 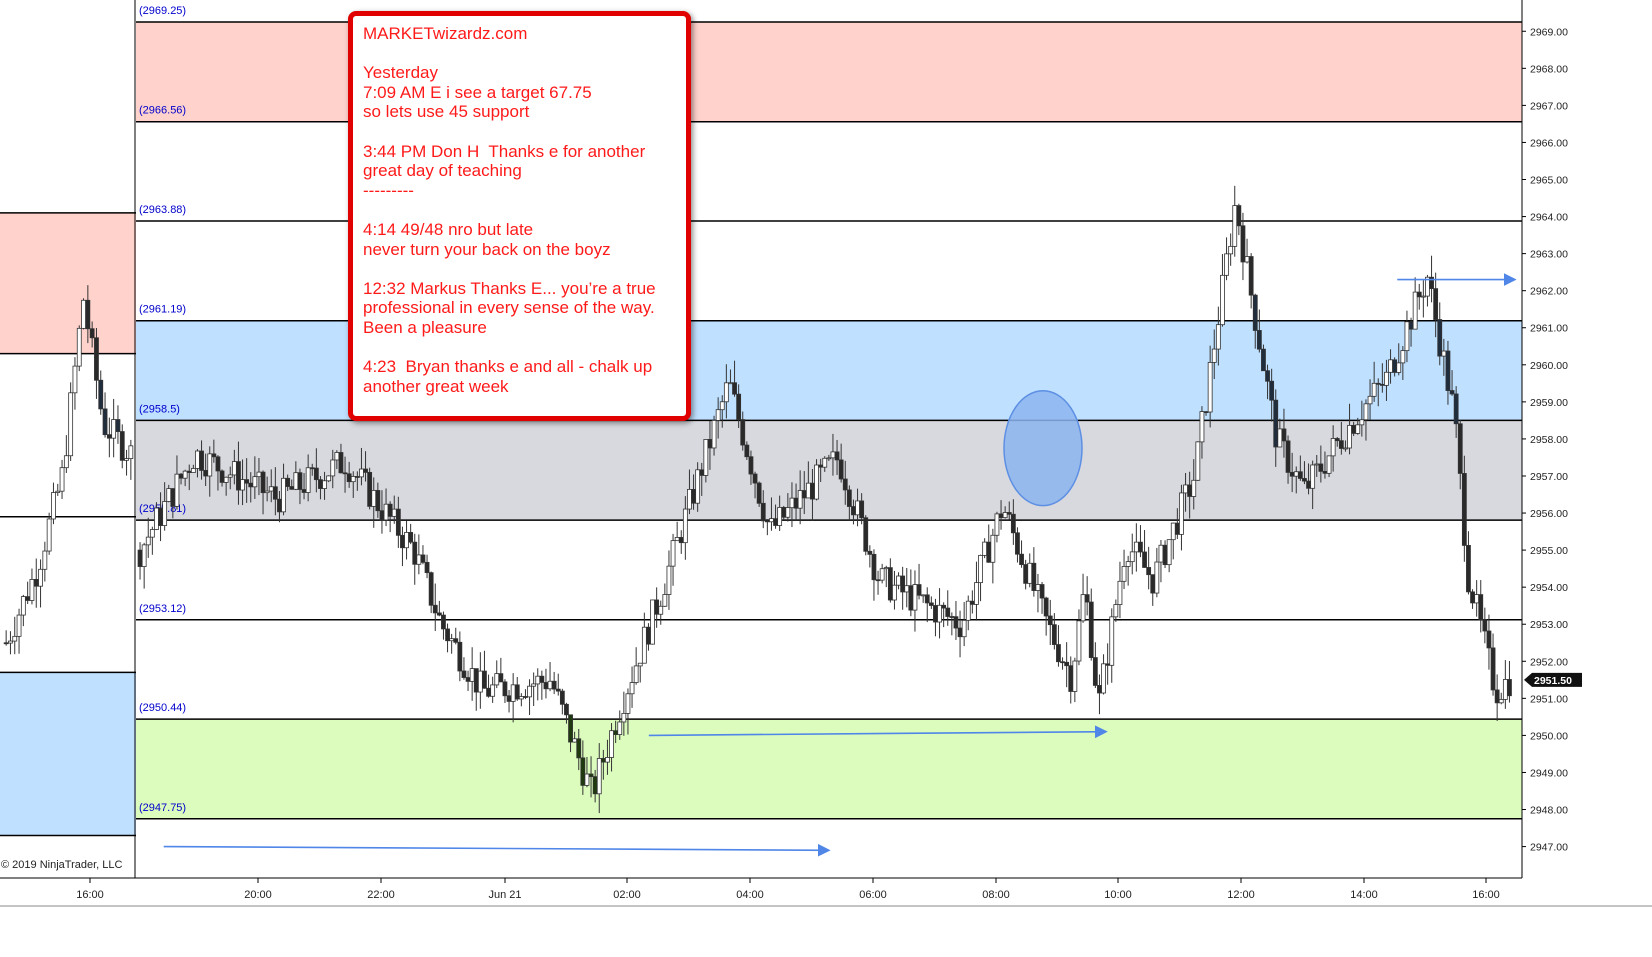 I want to click on level-label: (2958.5), so click(x=159, y=409).